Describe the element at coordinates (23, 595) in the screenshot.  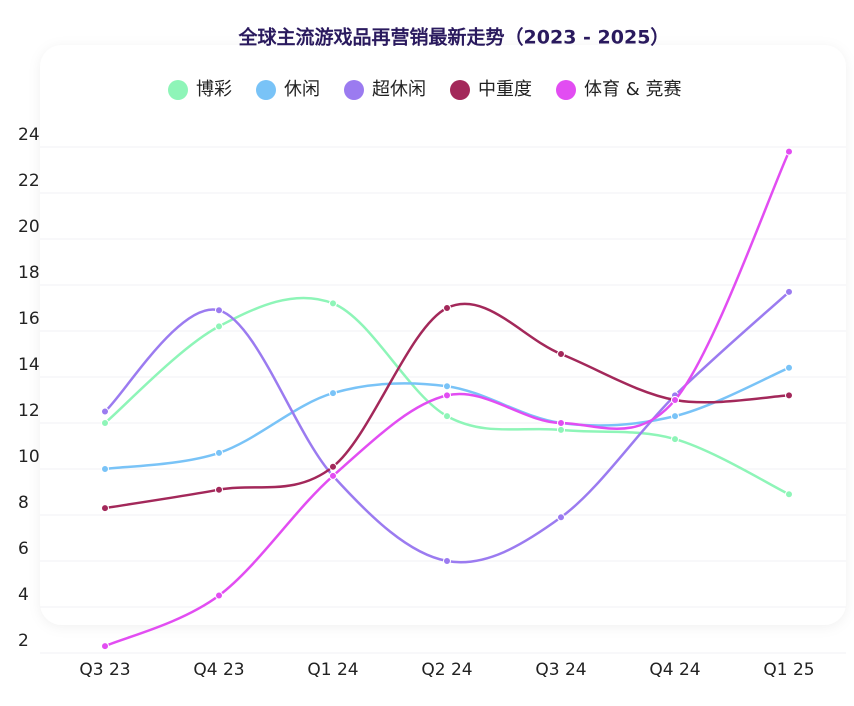
I see `y-tick-label: 4` at that location.